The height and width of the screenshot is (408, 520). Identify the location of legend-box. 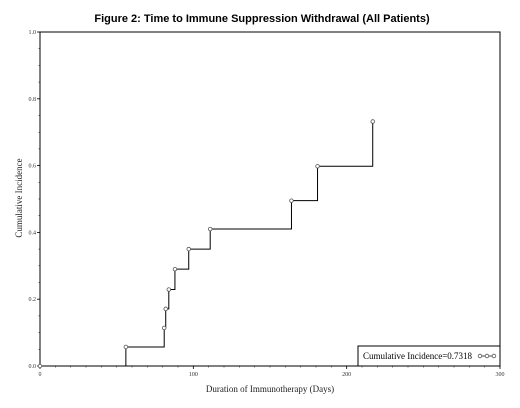
(429, 356).